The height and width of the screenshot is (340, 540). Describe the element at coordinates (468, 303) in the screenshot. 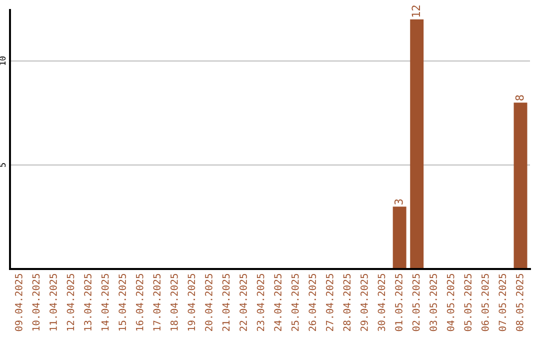

I see `x-tick-label: 05.05.2025` at that location.